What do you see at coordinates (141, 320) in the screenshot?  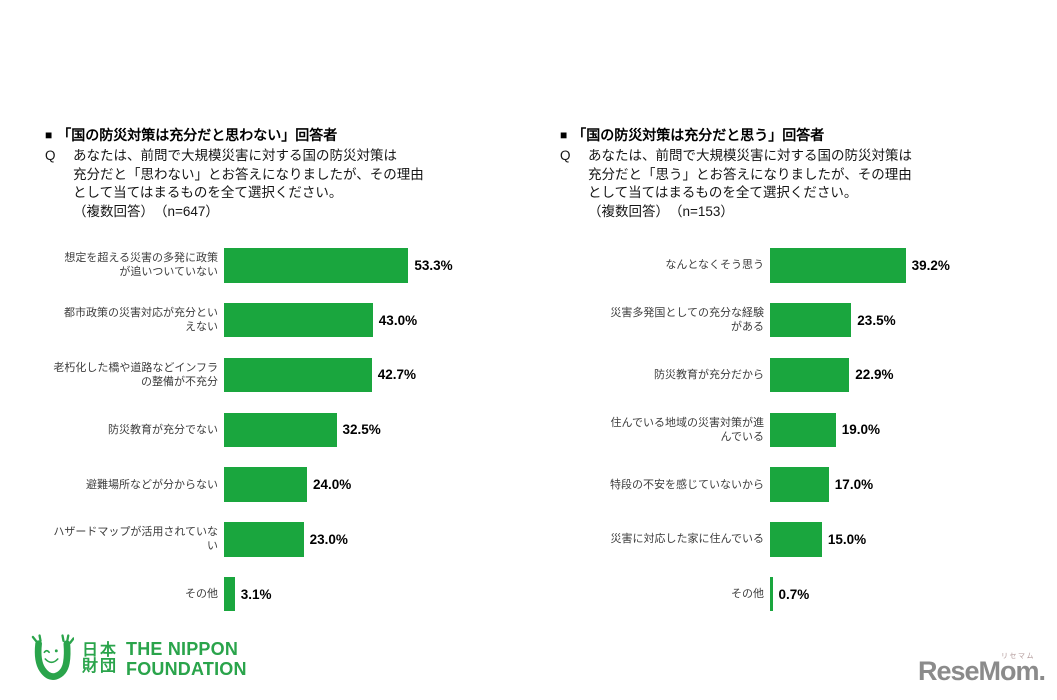 I see `category-label: 都市政策の災害対応が充分とい えない` at bounding box center [141, 320].